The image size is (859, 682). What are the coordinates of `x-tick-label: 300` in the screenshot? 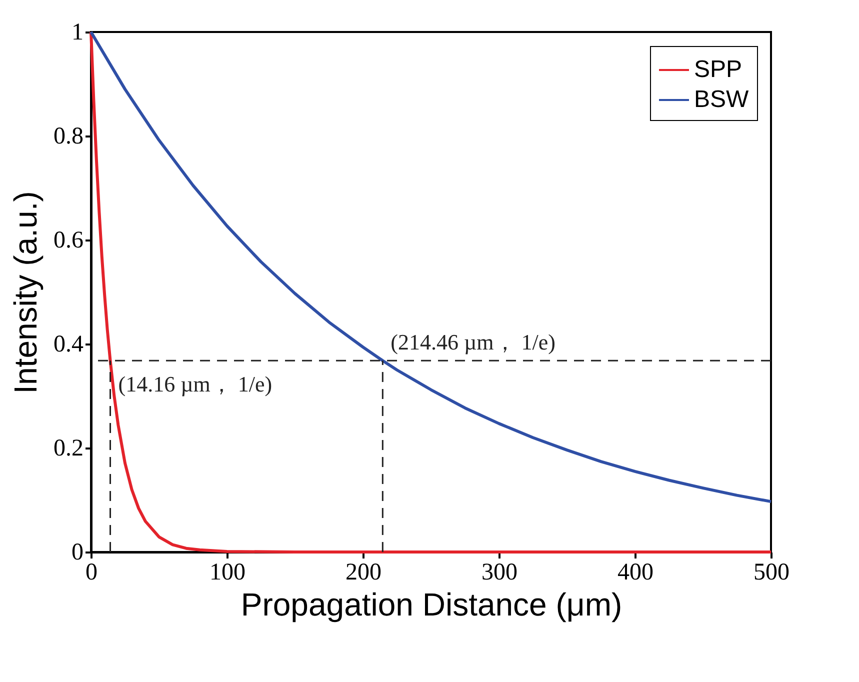 It's located at (500, 573).